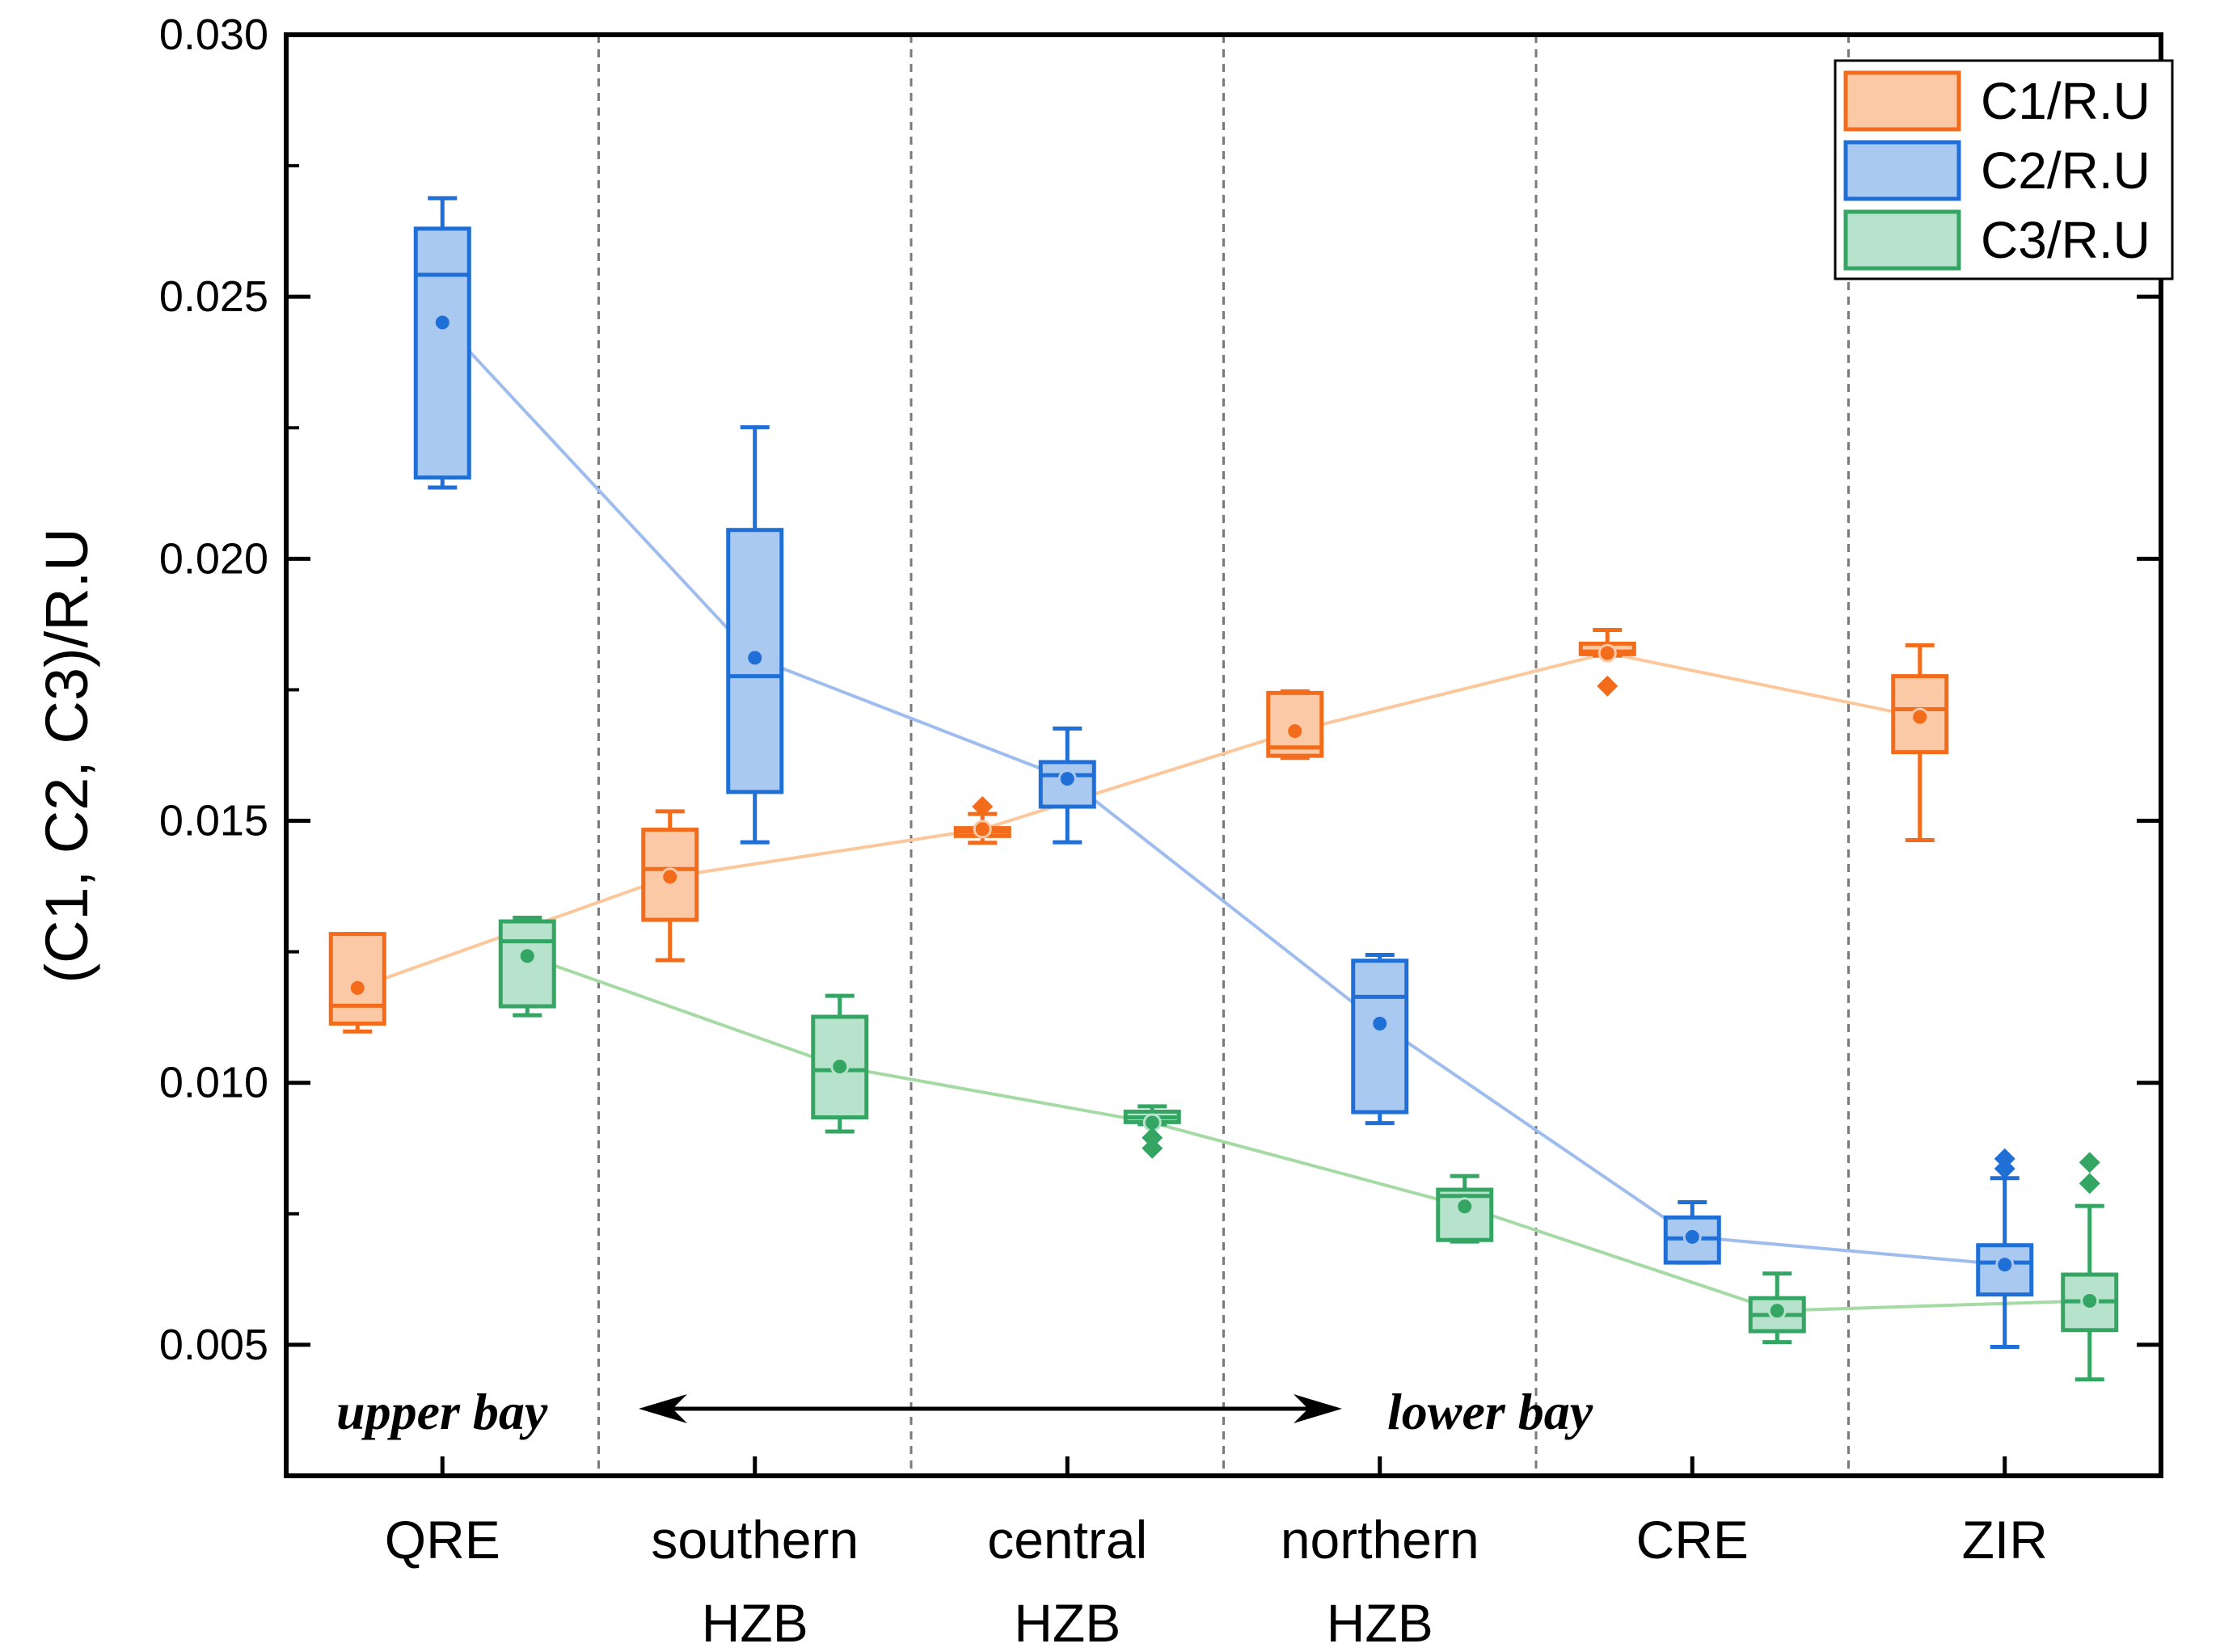 The width and height of the screenshot is (2220, 1652). Describe the element at coordinates (1318, 1408) in the screenshot. I see `arrow-head-right` at that location.